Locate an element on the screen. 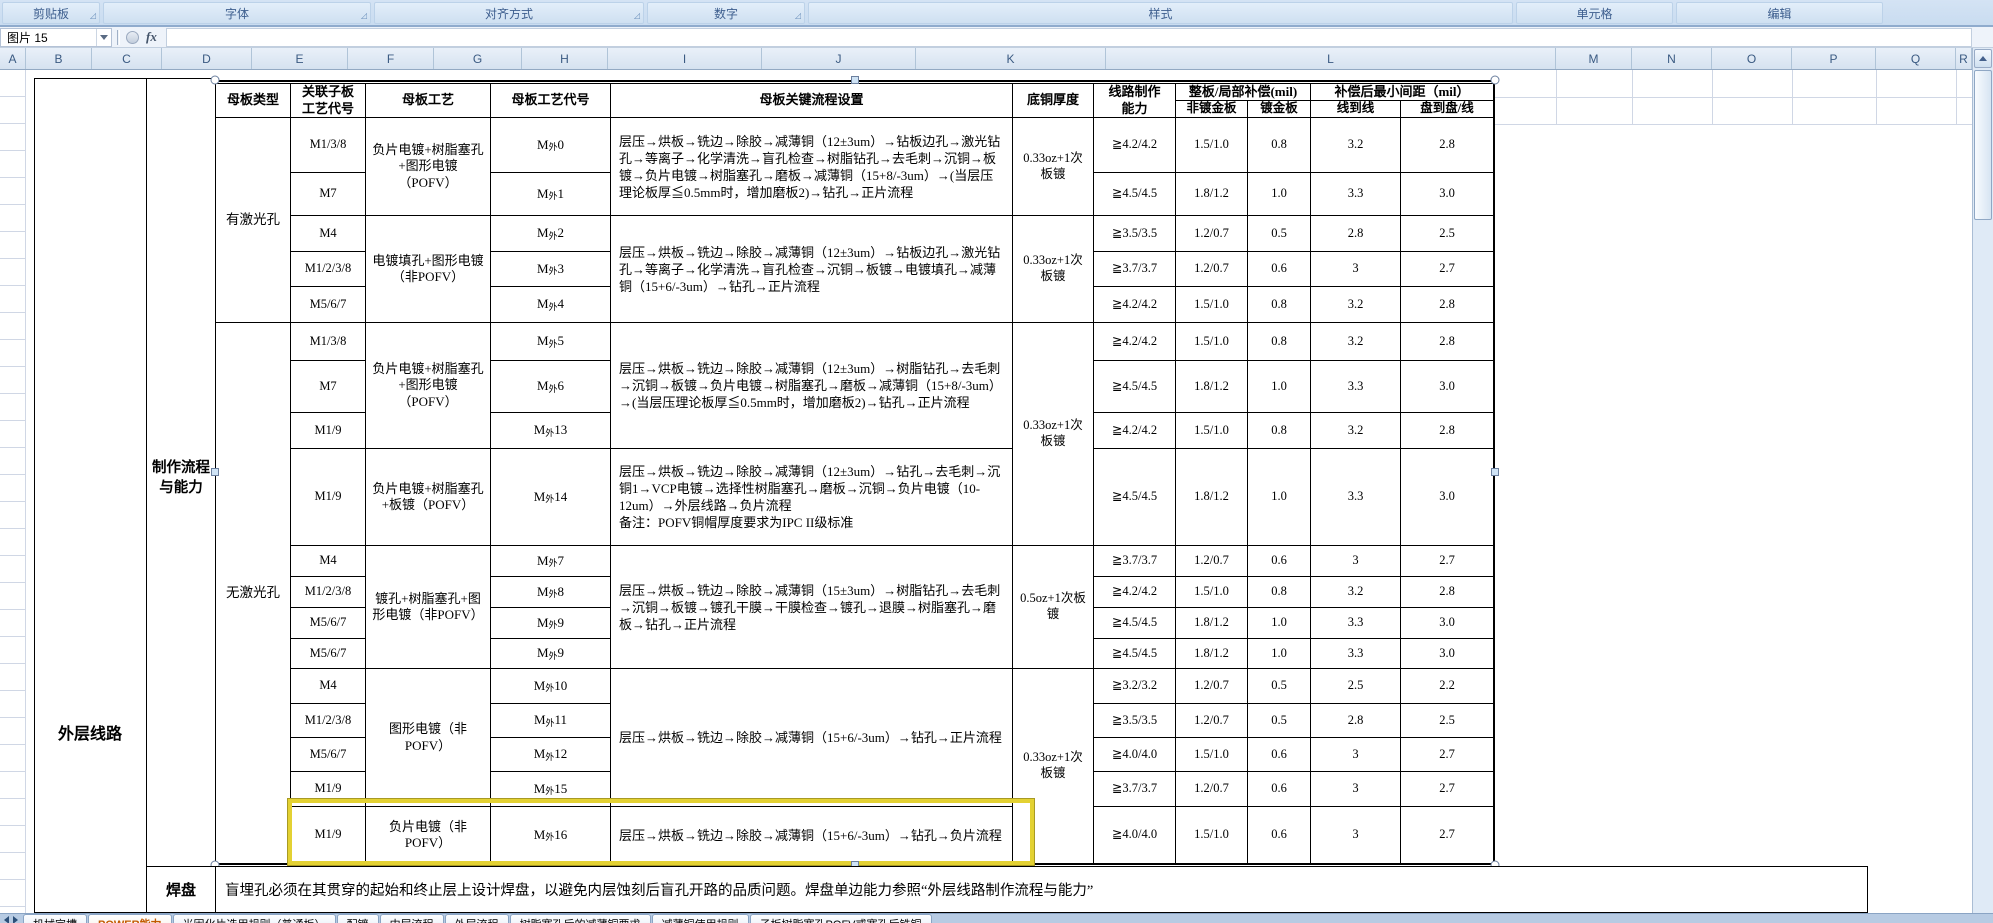  ribbon-group-number: 数字 ◿ is located at coordinates (726, 13).